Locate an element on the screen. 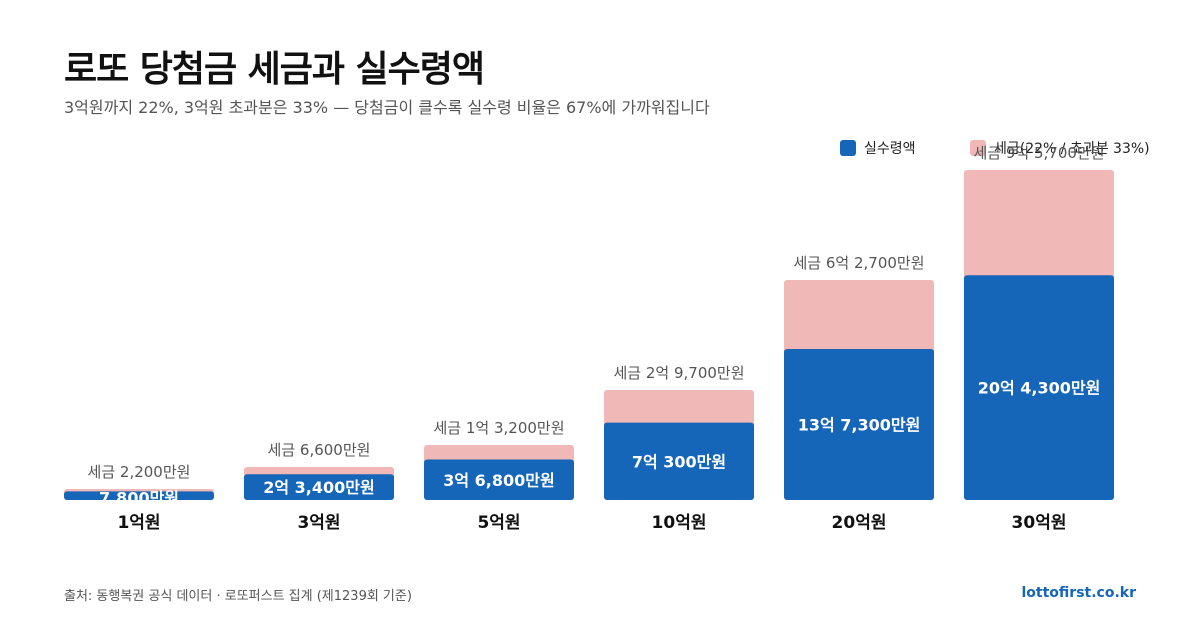 This screenshot has width=1200, height=630. net-value-label-5: 20억 4,300만원 is located at coordinates (1039, 388).